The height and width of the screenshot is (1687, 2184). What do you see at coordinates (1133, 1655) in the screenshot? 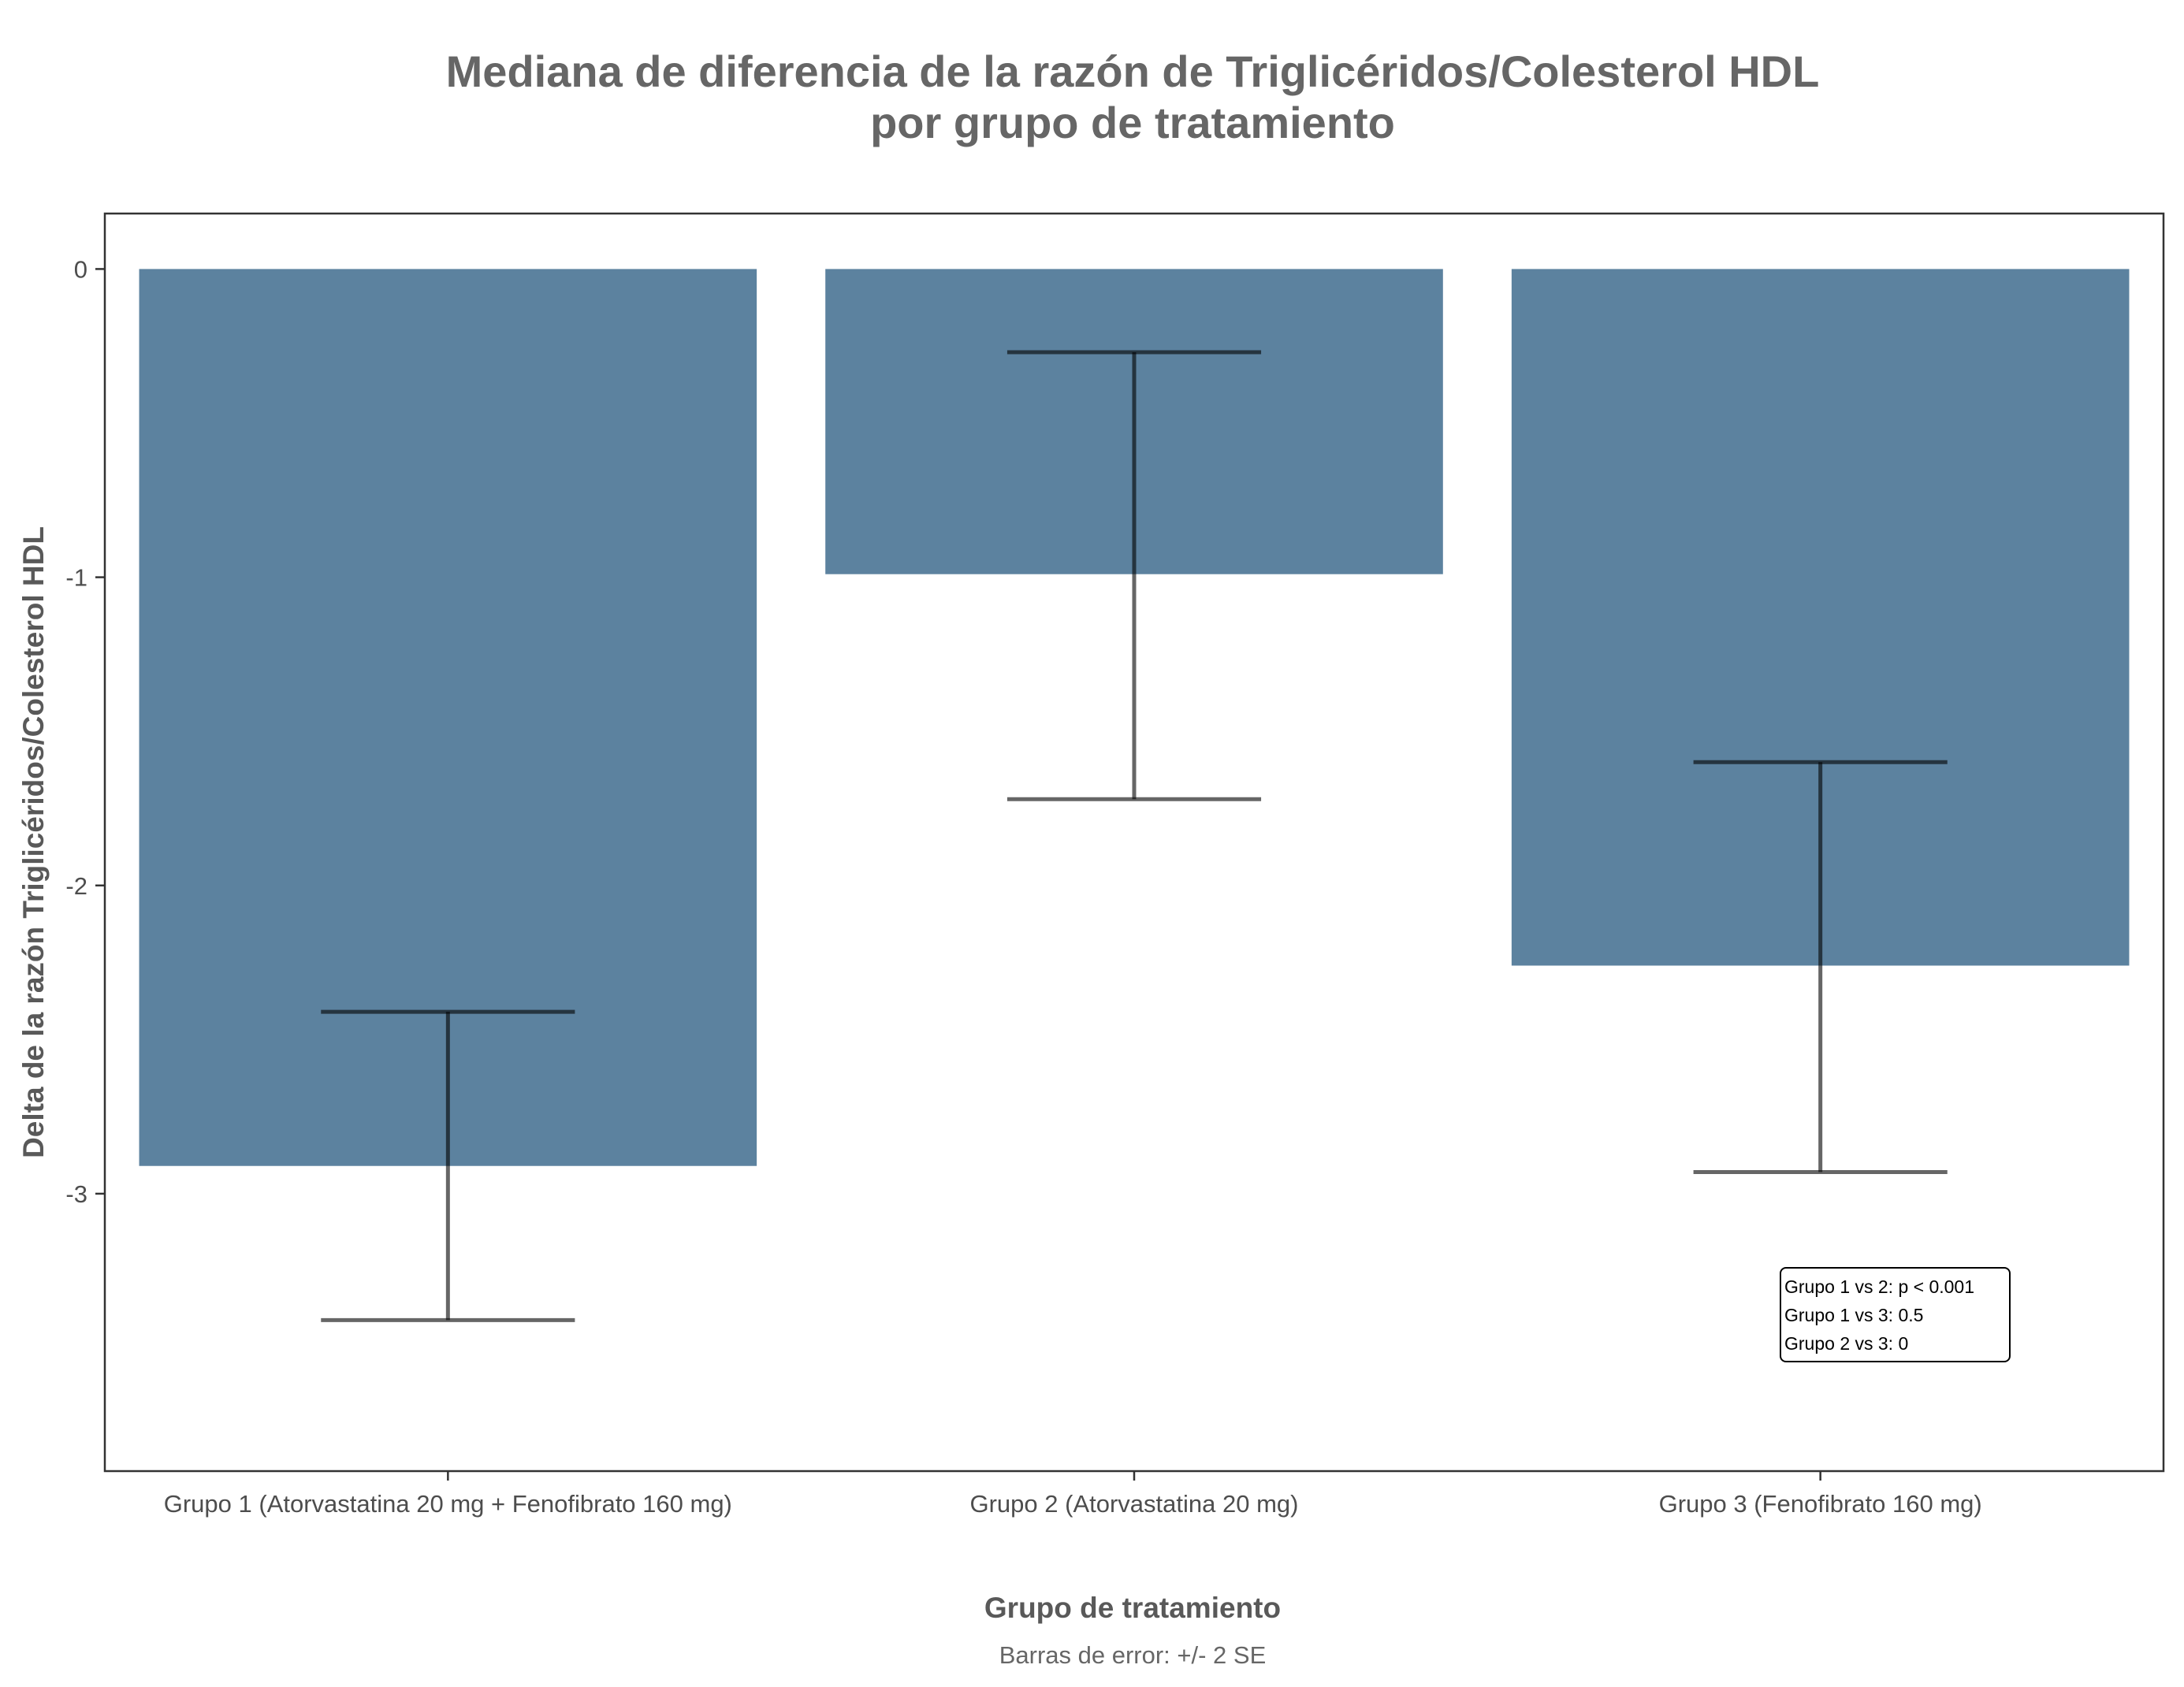
I see `error-bar-caption: Barras de error: +/- 2 SE` at bounding box center [1133, 1655].